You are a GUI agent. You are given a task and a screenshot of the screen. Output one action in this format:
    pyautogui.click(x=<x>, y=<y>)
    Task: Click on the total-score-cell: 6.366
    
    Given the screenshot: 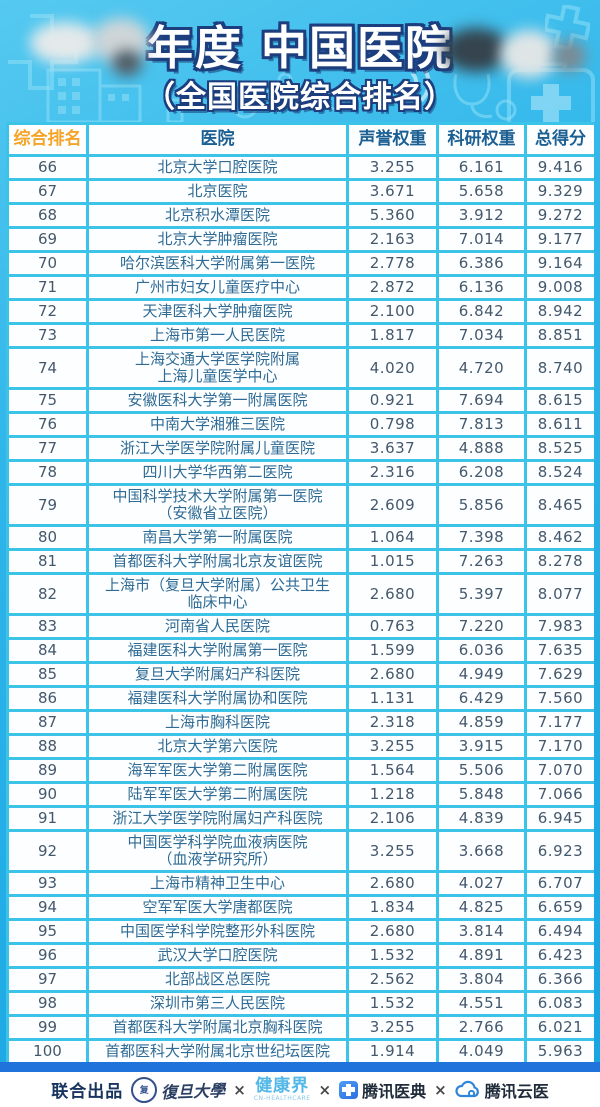 What is the action you would take?
    pyautogui.click(x=559, y=979)
    